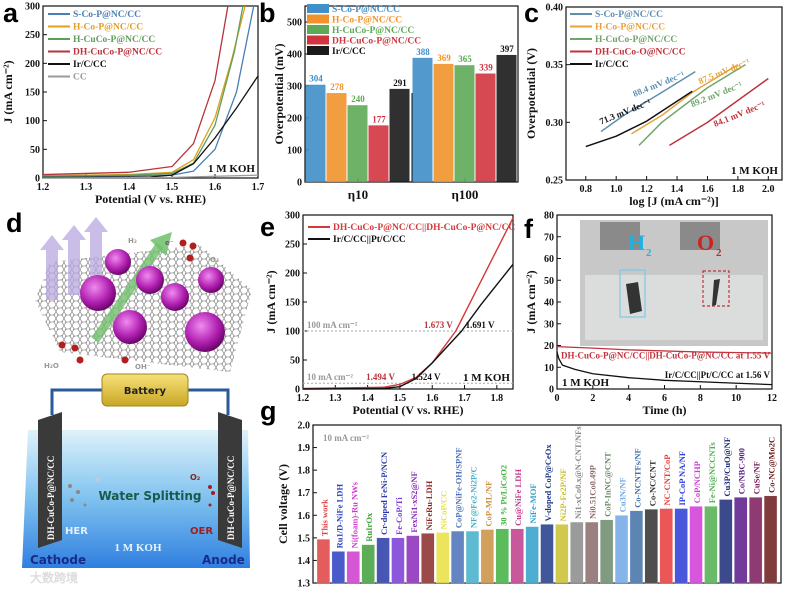 The height and width of the screenshot is (589, 791). What do you see at coordinates (465, 194) in the screenshot?
I see `category-label: η100` at bounding box center [465, 194].